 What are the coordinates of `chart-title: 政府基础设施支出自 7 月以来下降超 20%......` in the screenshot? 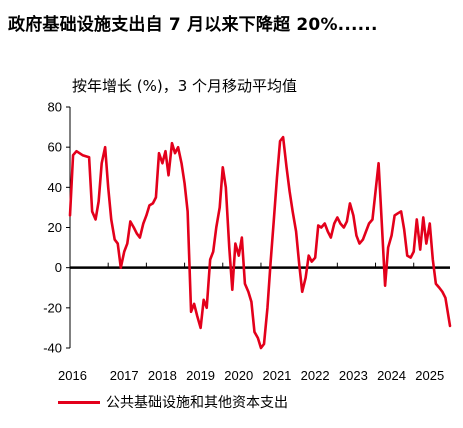 It's located at (193, 25).